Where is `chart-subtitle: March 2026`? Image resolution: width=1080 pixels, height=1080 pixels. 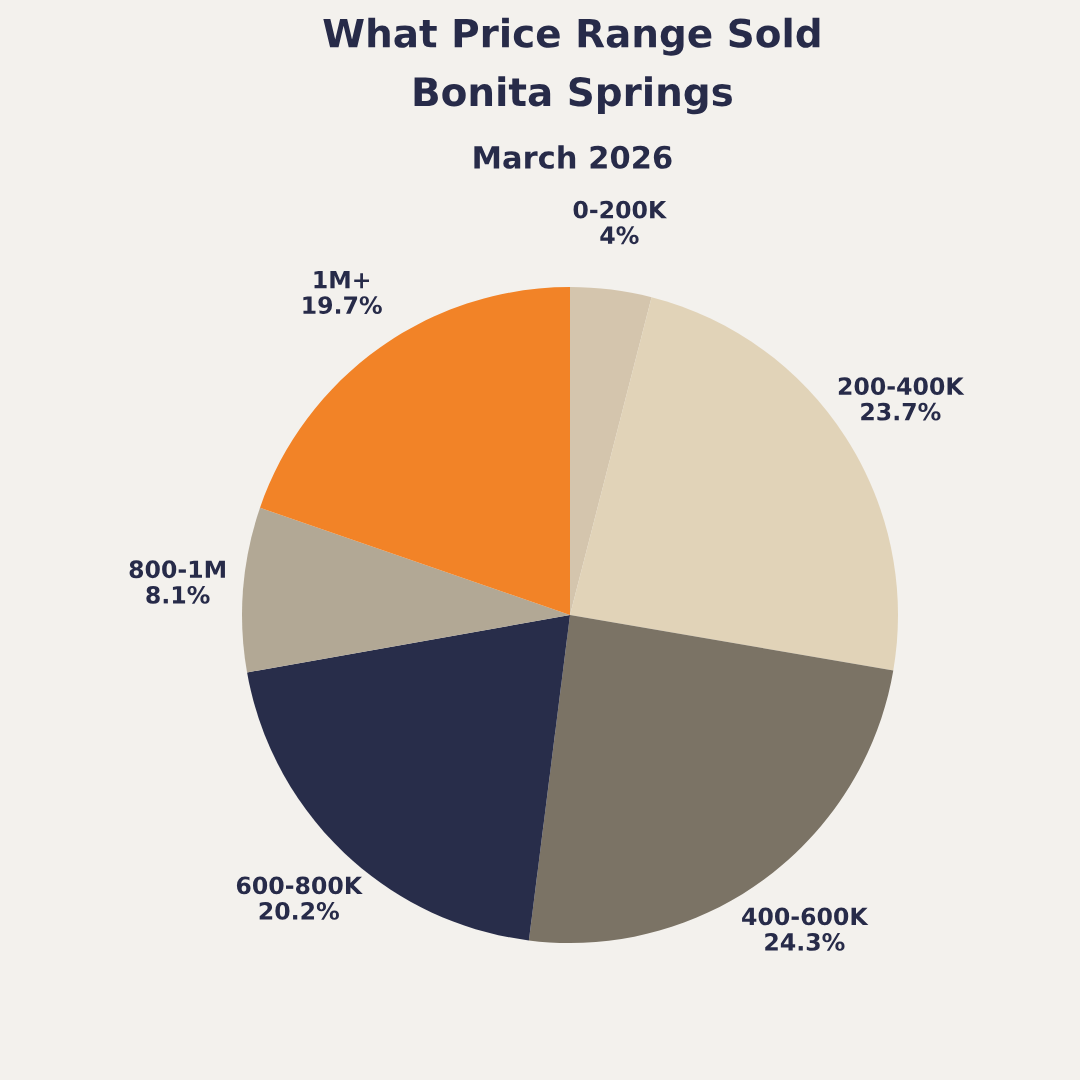 chart-subtitle: March 2026 is located at coordinates (573, 157).